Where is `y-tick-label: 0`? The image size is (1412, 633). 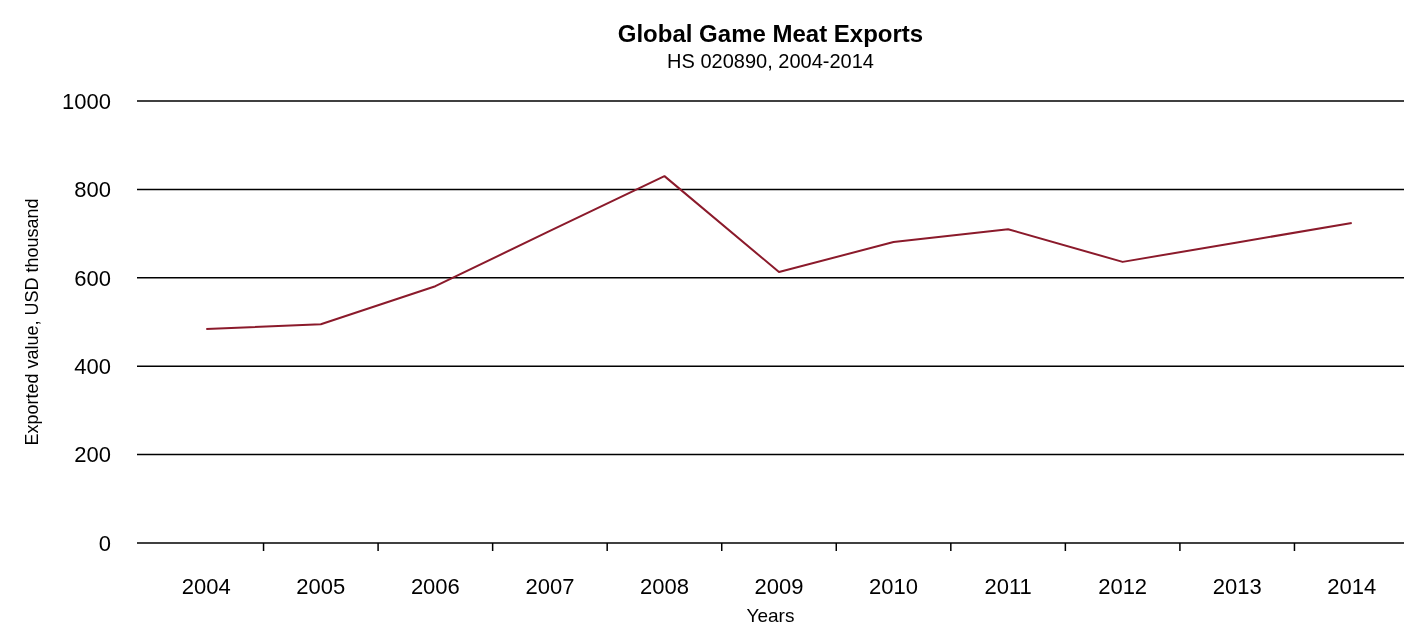
y-tick-label: 0 is located at coordinates (104, 543).